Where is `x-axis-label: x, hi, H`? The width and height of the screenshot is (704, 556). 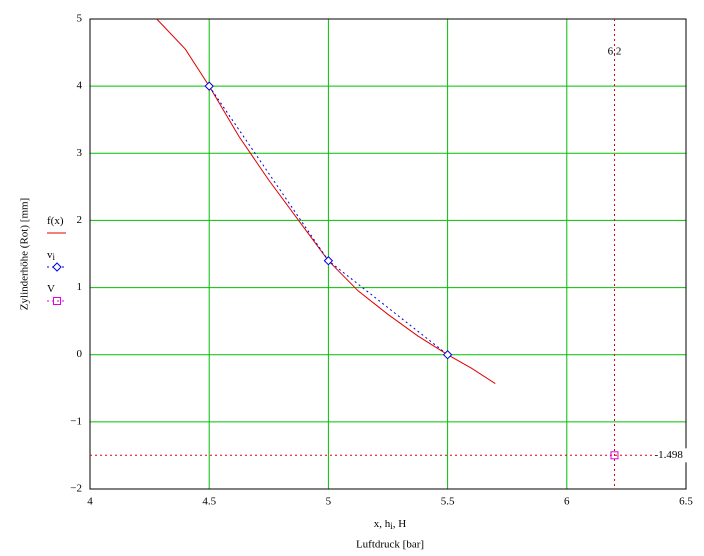 x-axis-label: x, hi, H is located at coordinates (390, 525).